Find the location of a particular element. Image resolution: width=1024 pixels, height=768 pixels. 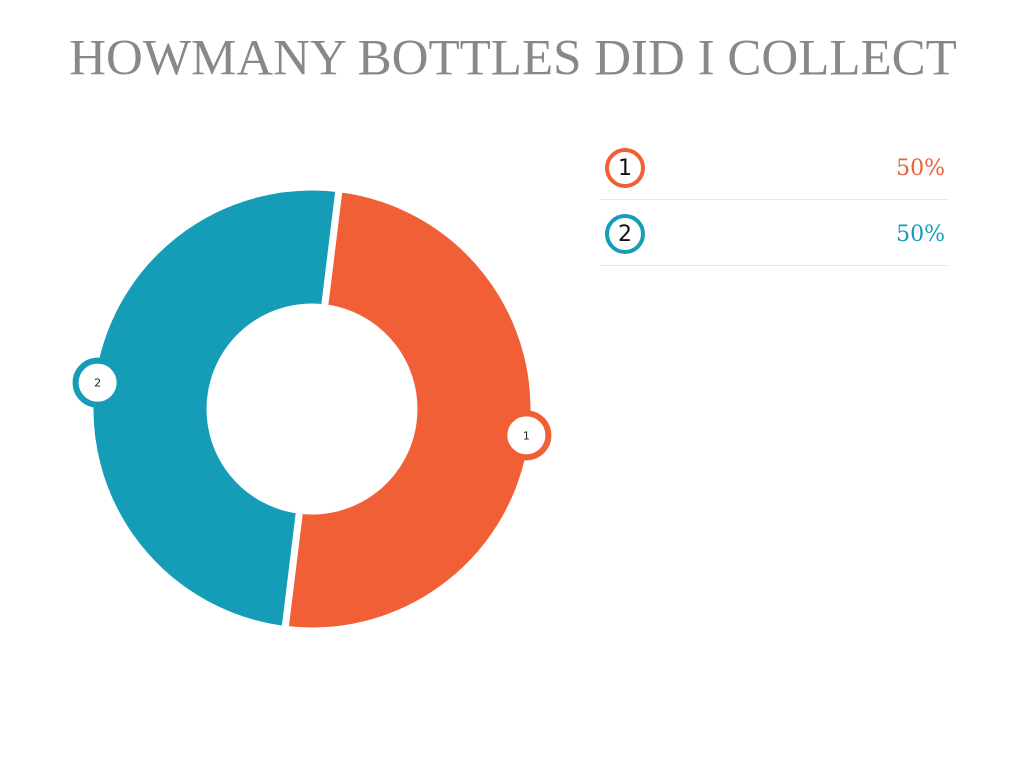

slice-label: 1 is located at coordinates (526, 435).